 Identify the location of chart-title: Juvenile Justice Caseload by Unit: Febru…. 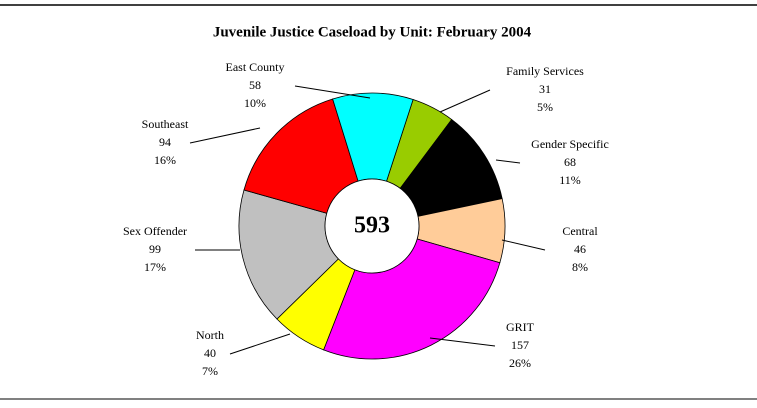
(372, 32).